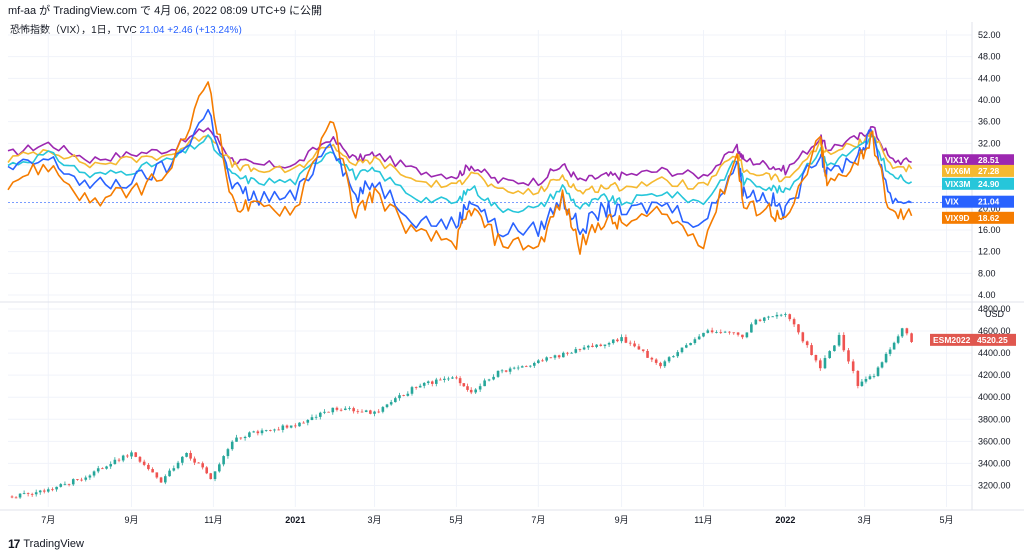 Image resolution: width=1024 pixels, height=555 pixels. Describe the element at coordinates (989, 122) in the screenshot. I see `y-tick-label: 36.00` at that location.